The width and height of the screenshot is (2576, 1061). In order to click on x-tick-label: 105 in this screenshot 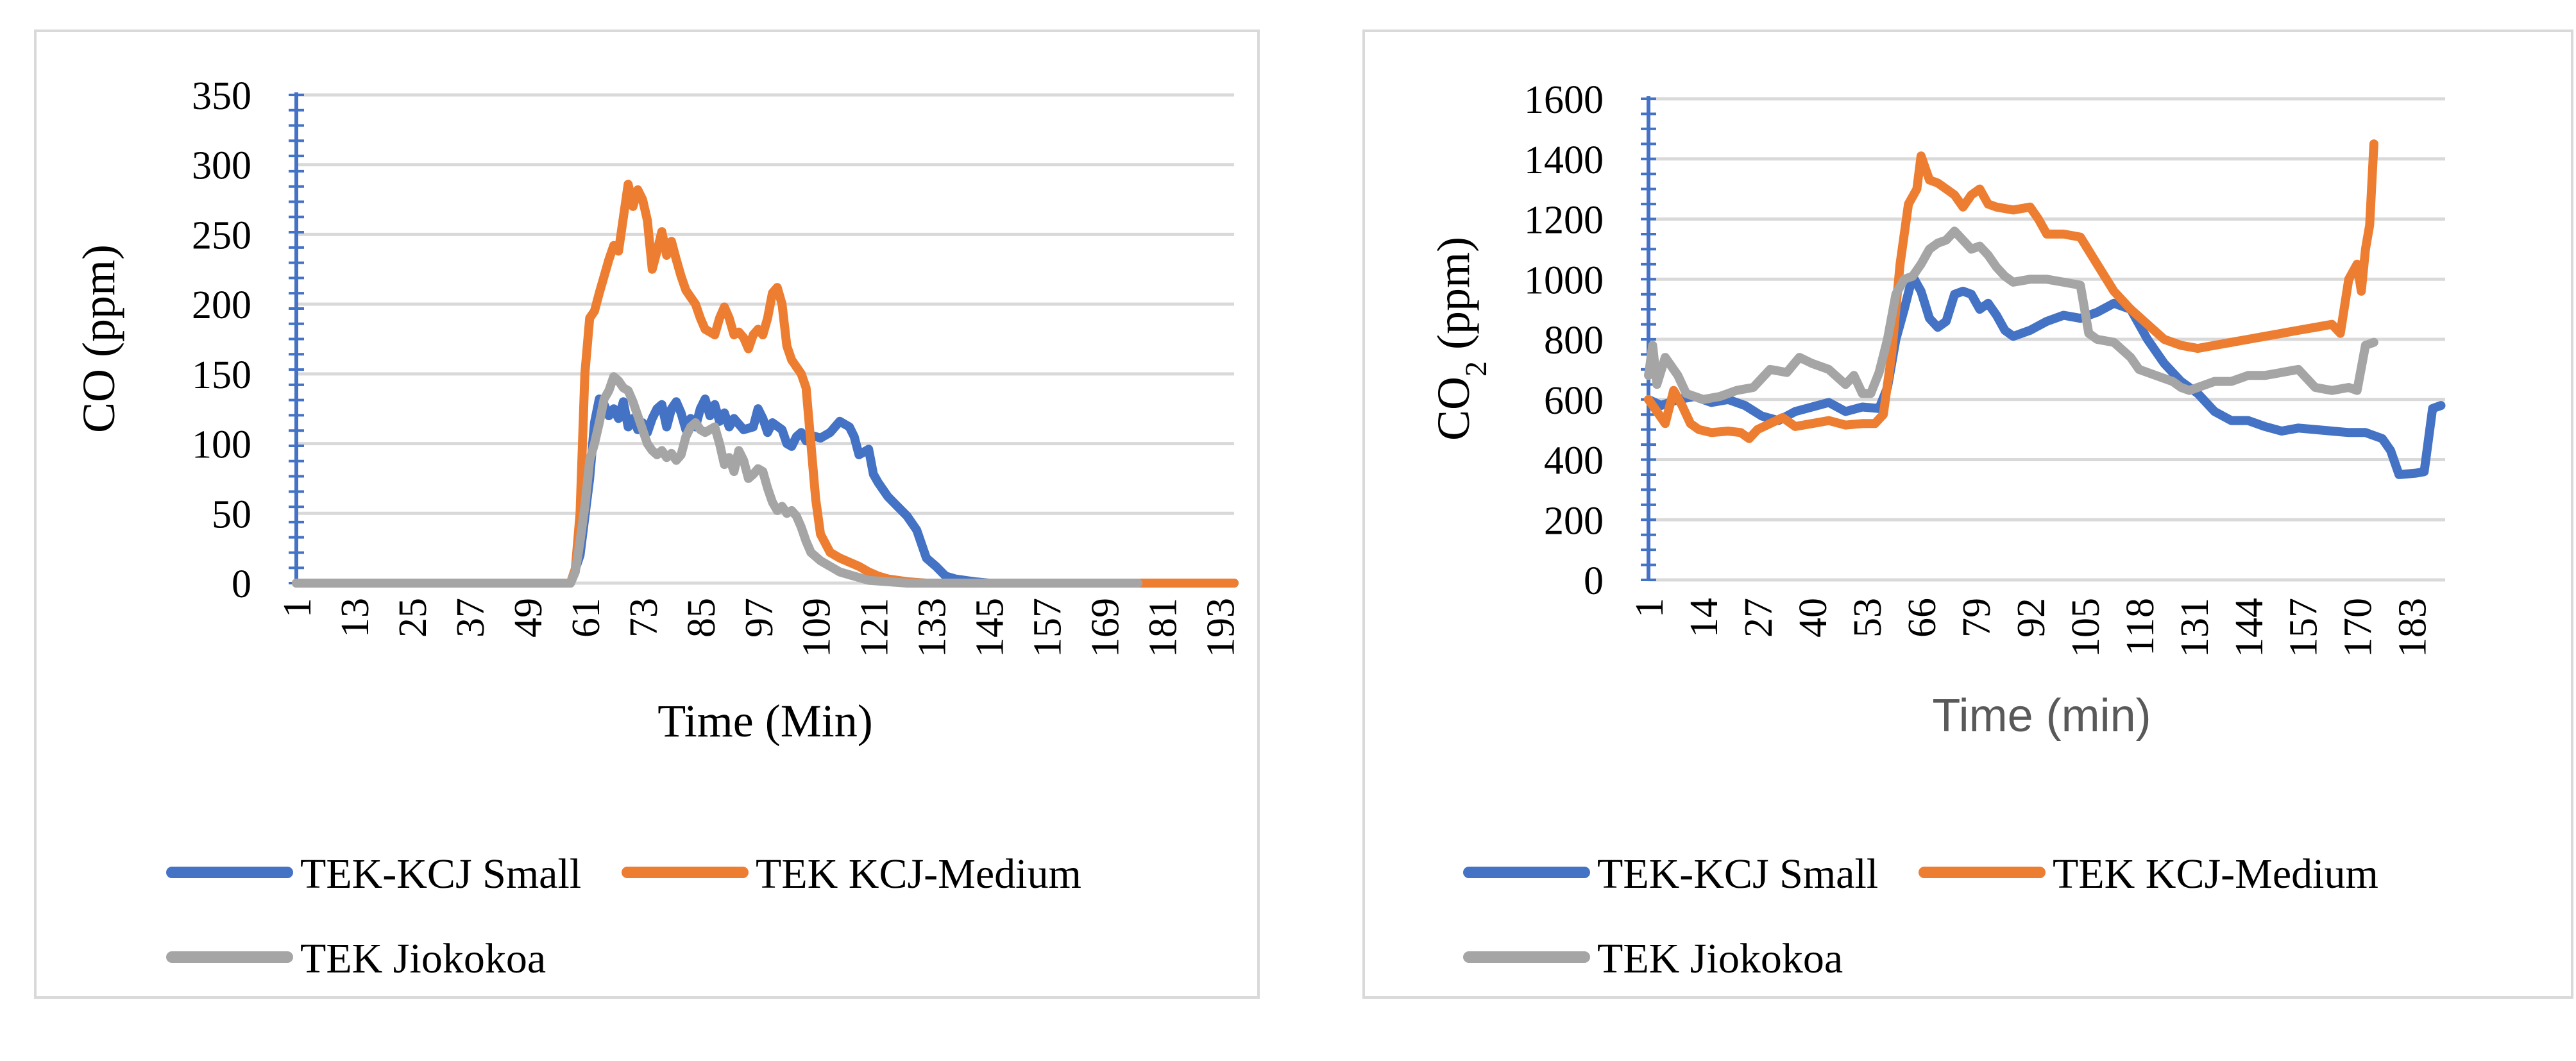, I will do `click(2086, 628)`.